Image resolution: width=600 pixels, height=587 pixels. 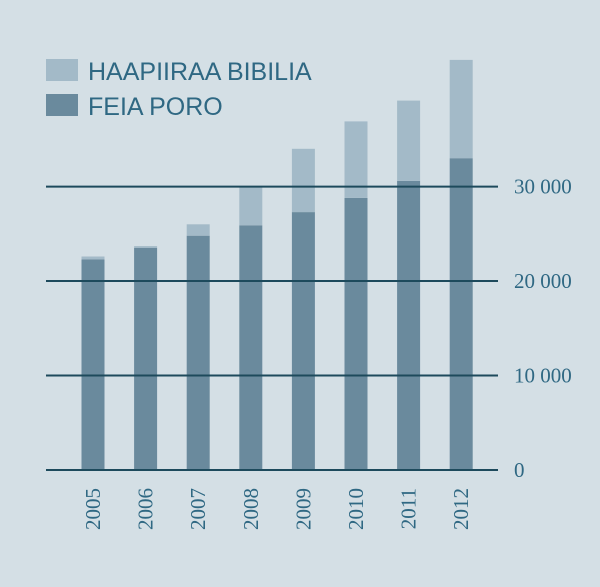 I want to click on x-tick-label-2008: 2008, so click(x=251, y=509).